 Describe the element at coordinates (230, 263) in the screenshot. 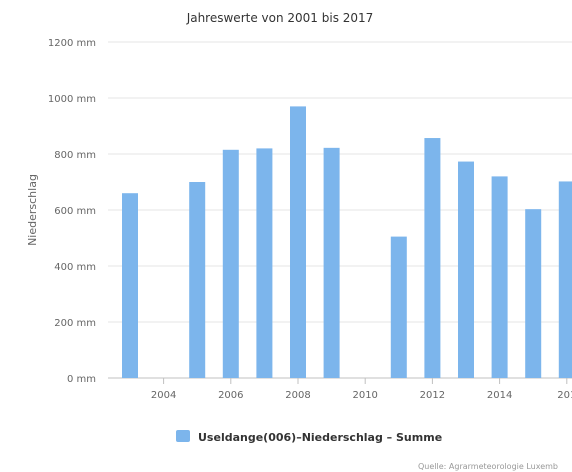

I see `bar-2006` at that location.